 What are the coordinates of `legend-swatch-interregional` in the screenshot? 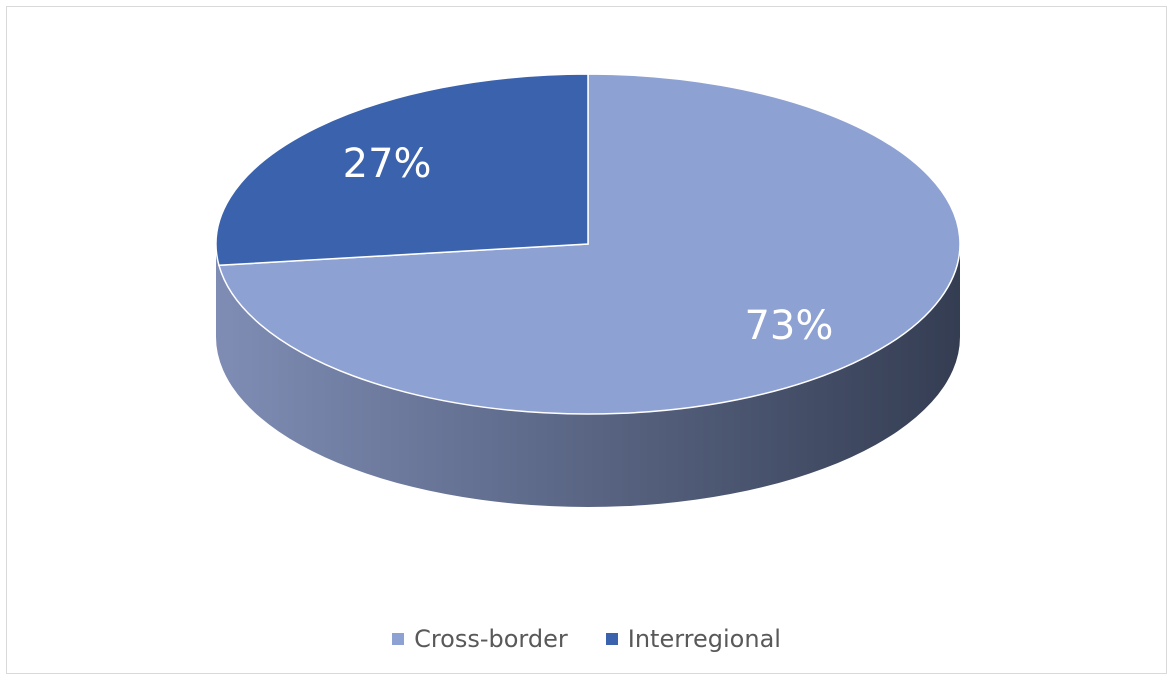 It's located at (611, 639).